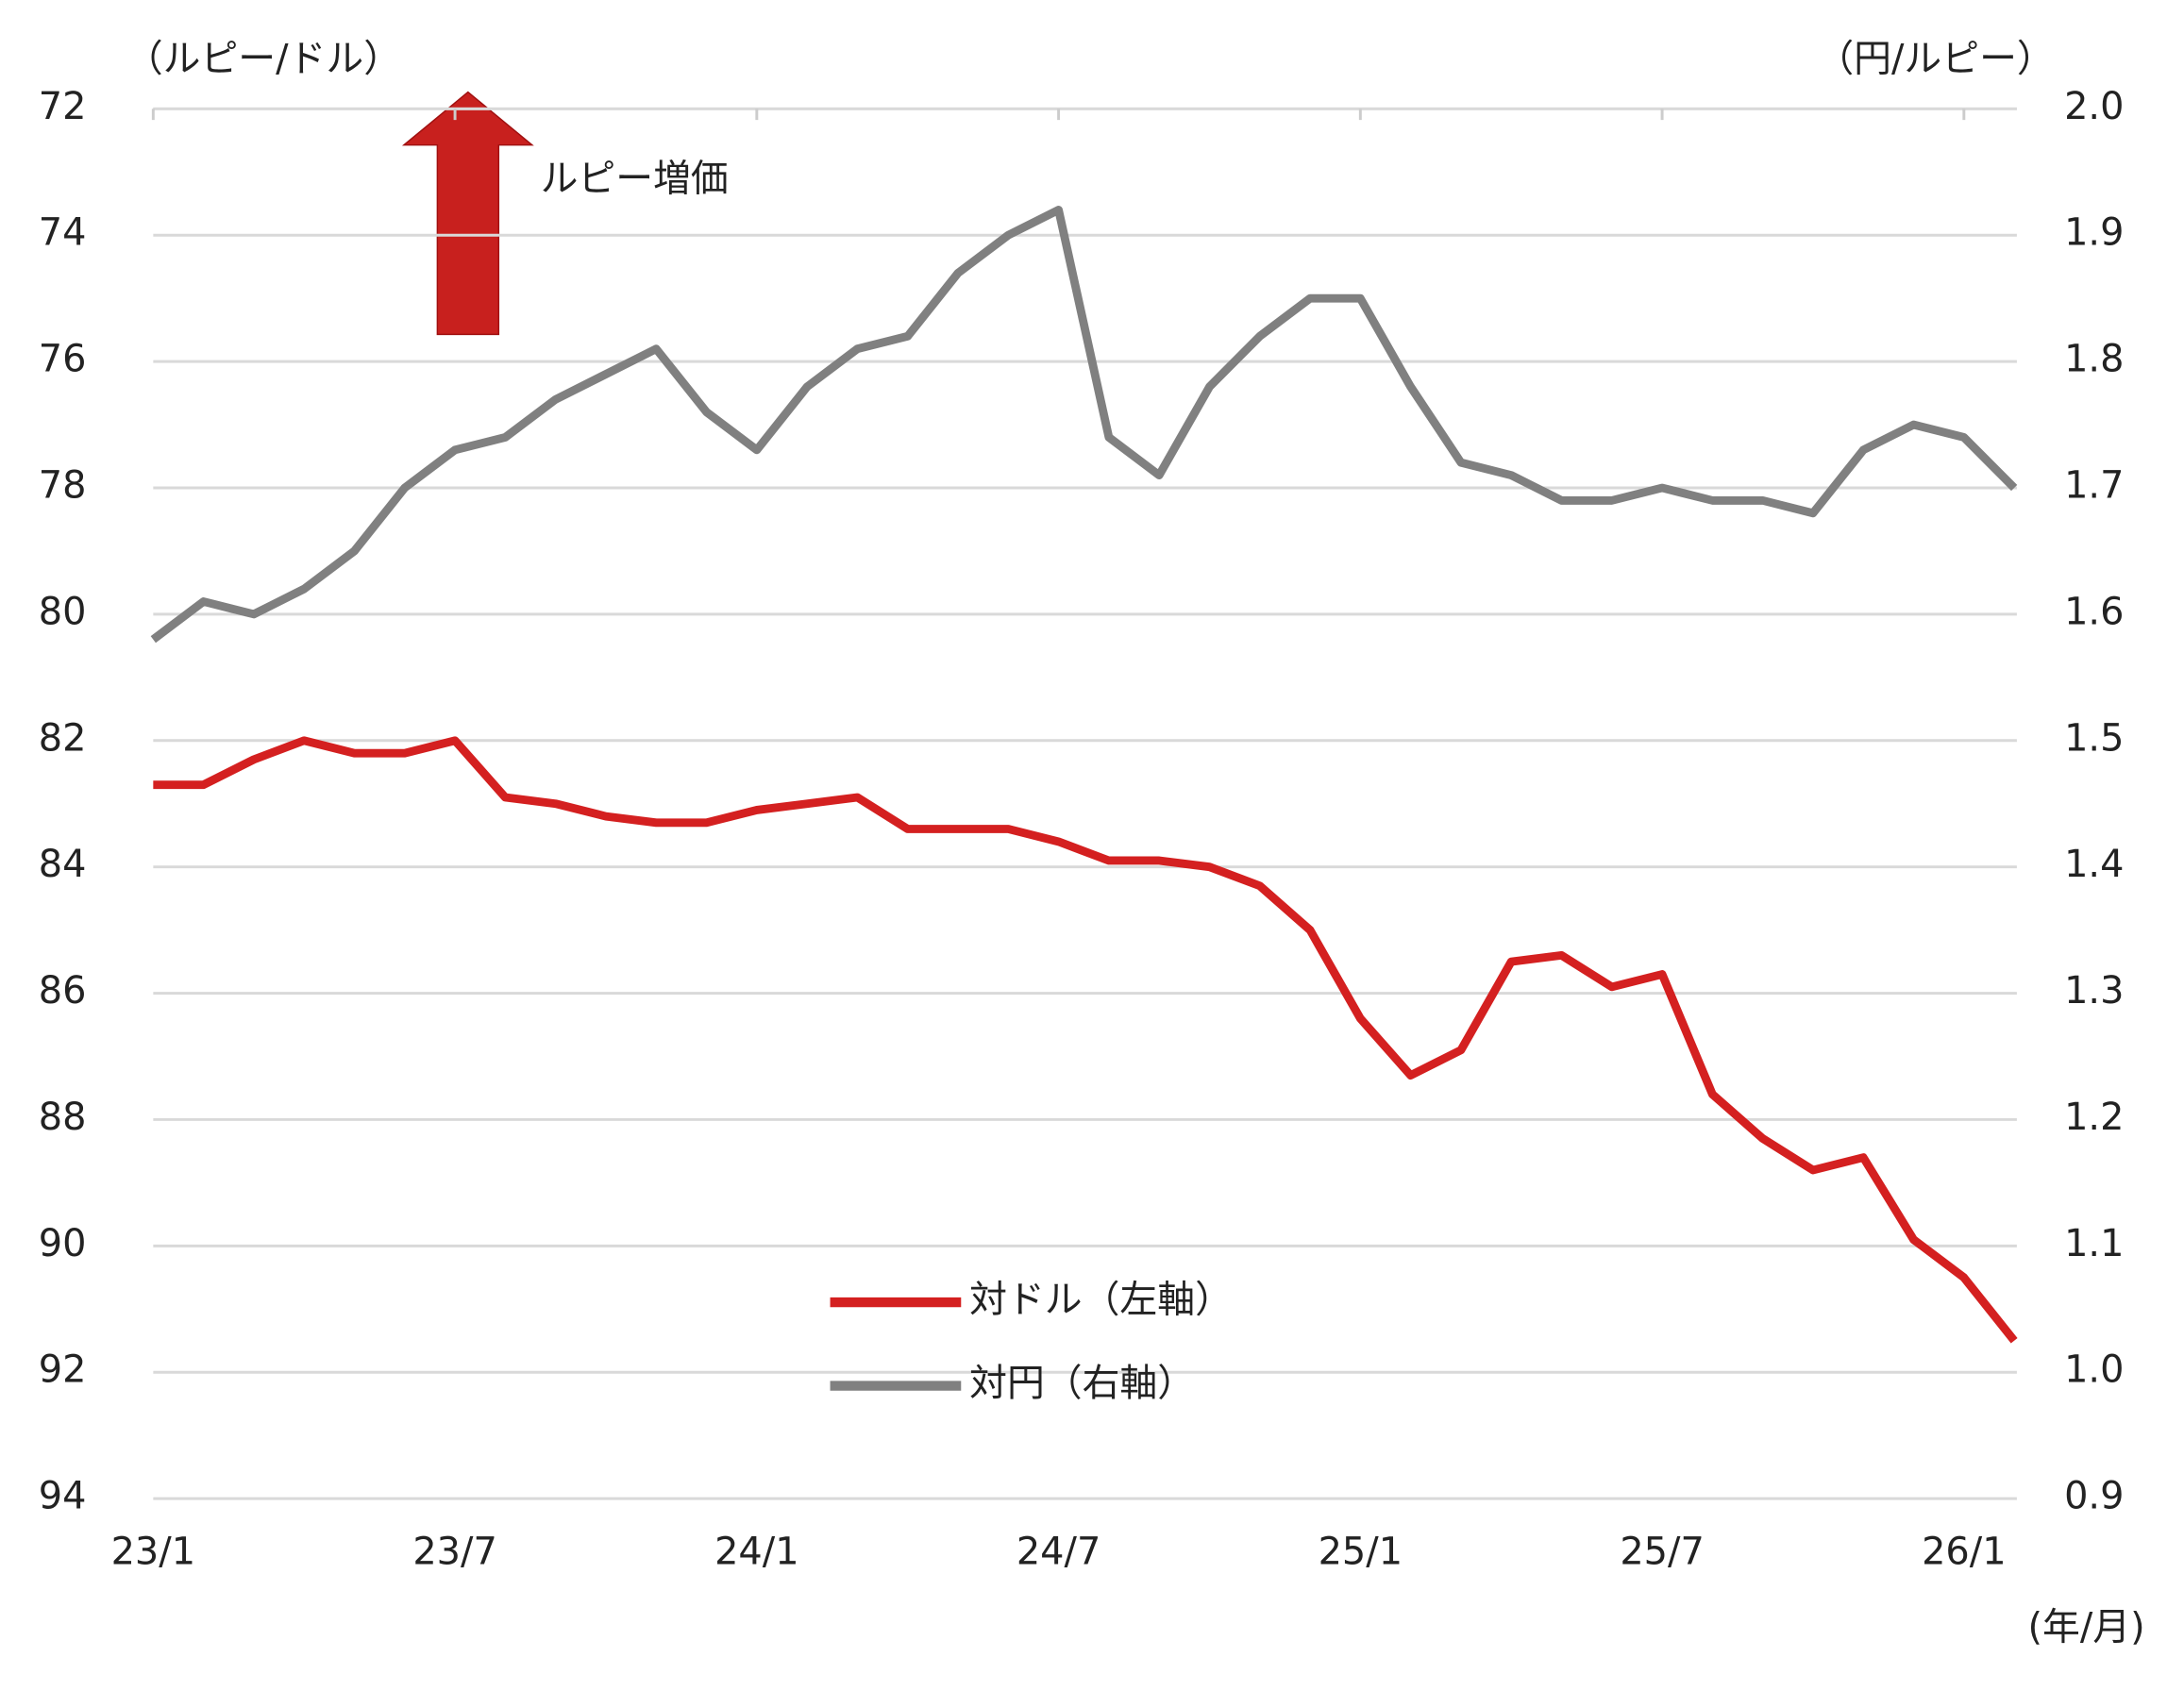 The width and height of the screenshot is (2184, 1691). What do you see at coordinates (153, 1553) in the screenshot?
I see `x-tick-label: 23/1` at bounding box center [153, 1553].